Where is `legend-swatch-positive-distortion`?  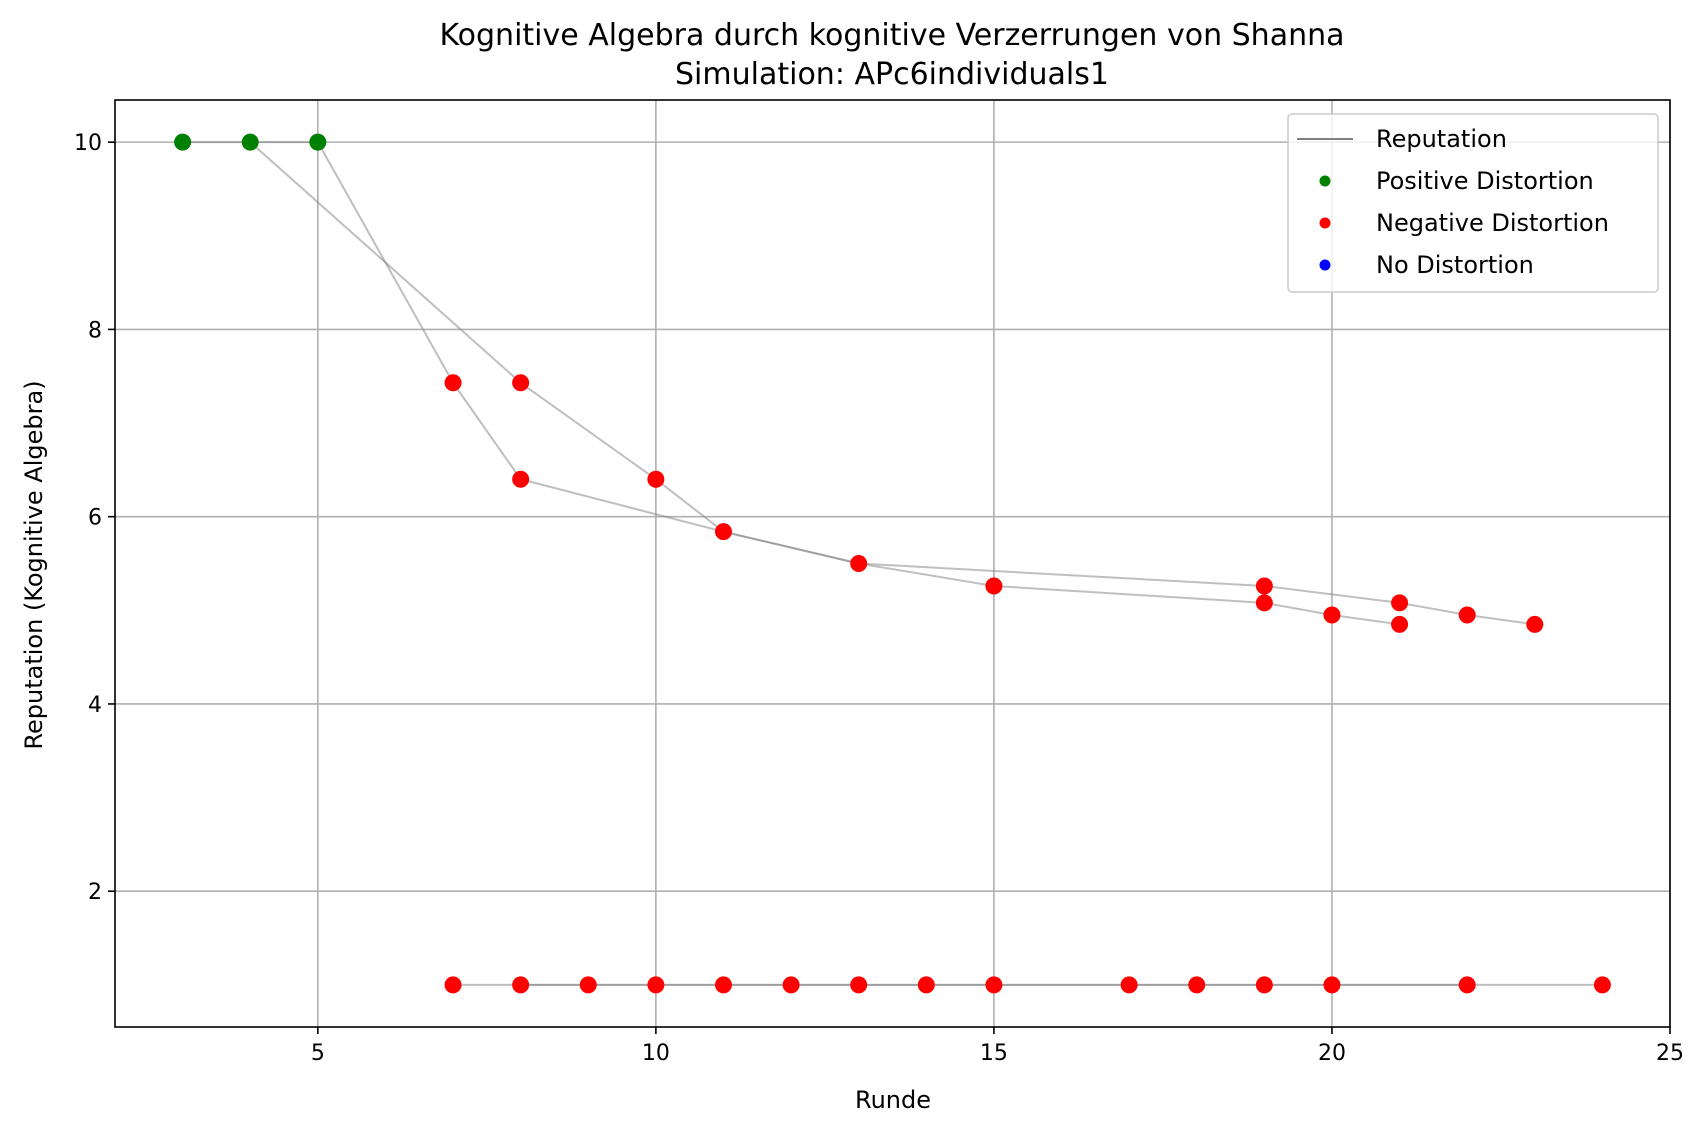 legend-swatch-positive-distortion is located at coordinates (1325, 181).